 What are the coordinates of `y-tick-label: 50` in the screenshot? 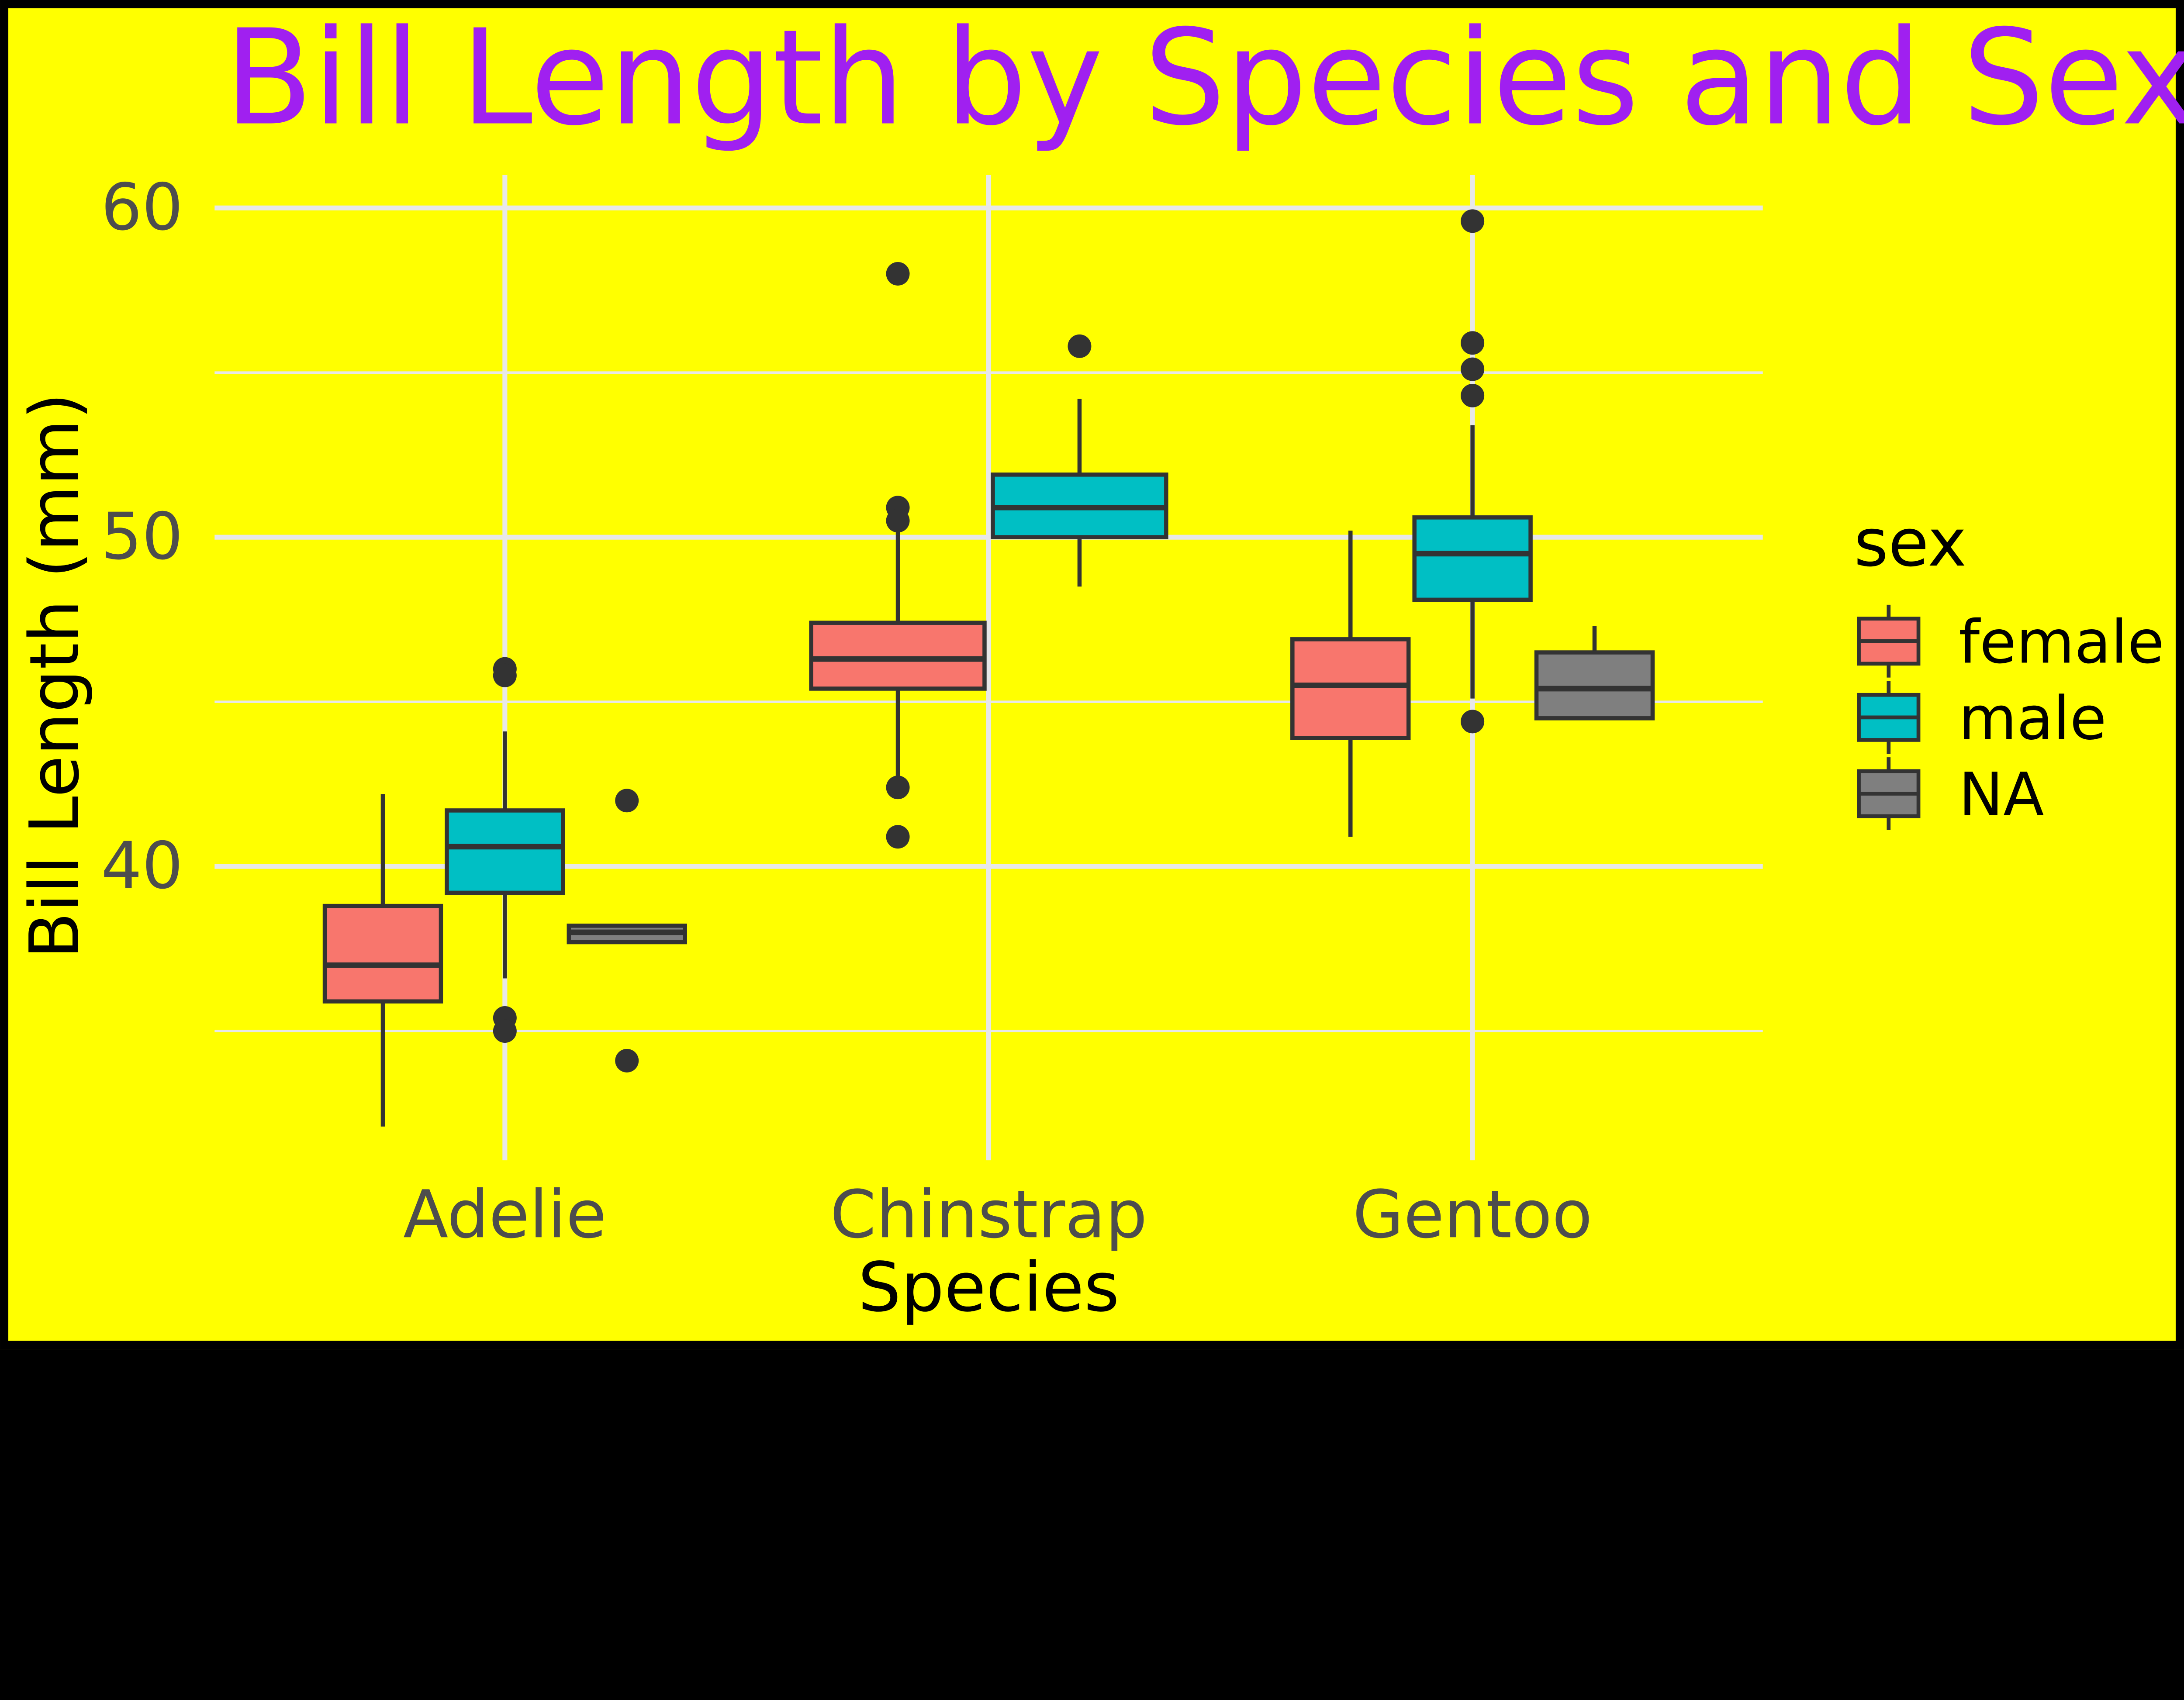 It's located at (142, 536).